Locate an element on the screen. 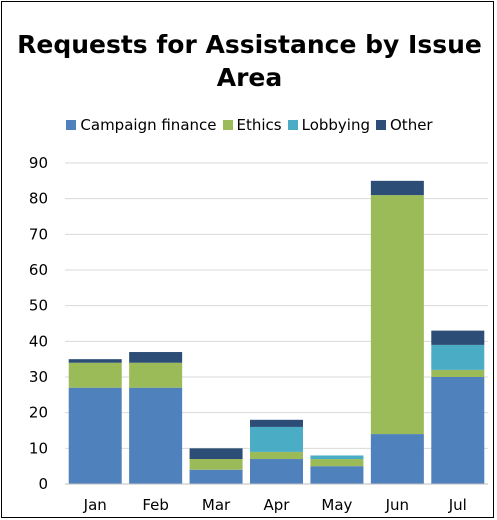  y-tick-label-90: 90 is located at coordinates (38, 163).